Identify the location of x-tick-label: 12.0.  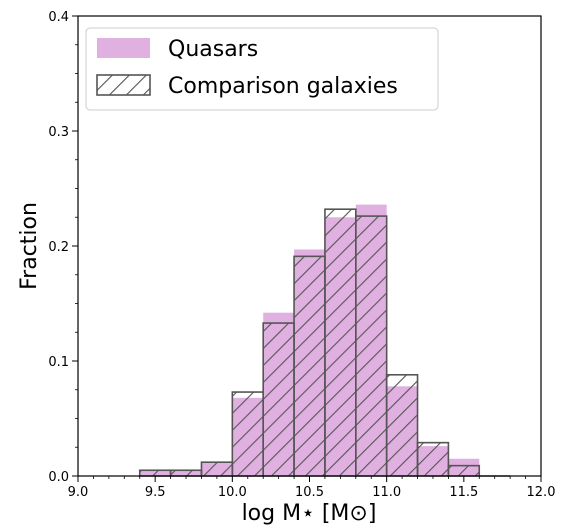
(541, 492).